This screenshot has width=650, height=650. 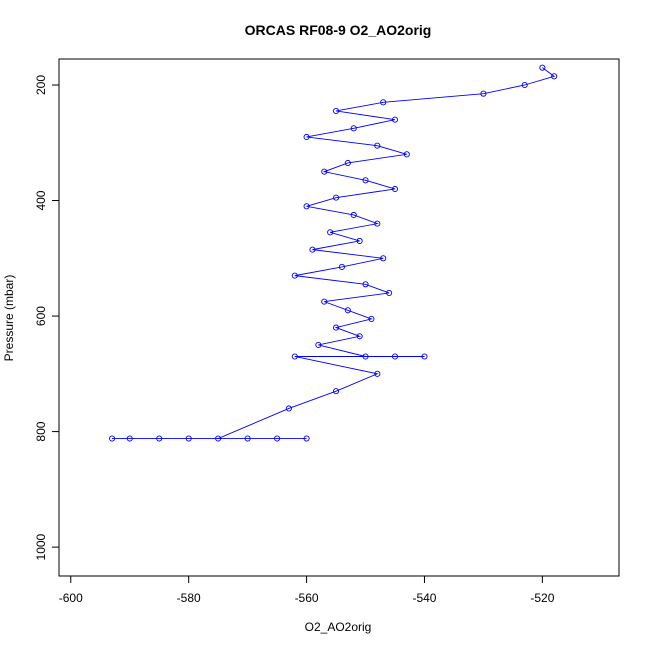 I want to click on y-tick-label: 600, so click(x=41, y=316).